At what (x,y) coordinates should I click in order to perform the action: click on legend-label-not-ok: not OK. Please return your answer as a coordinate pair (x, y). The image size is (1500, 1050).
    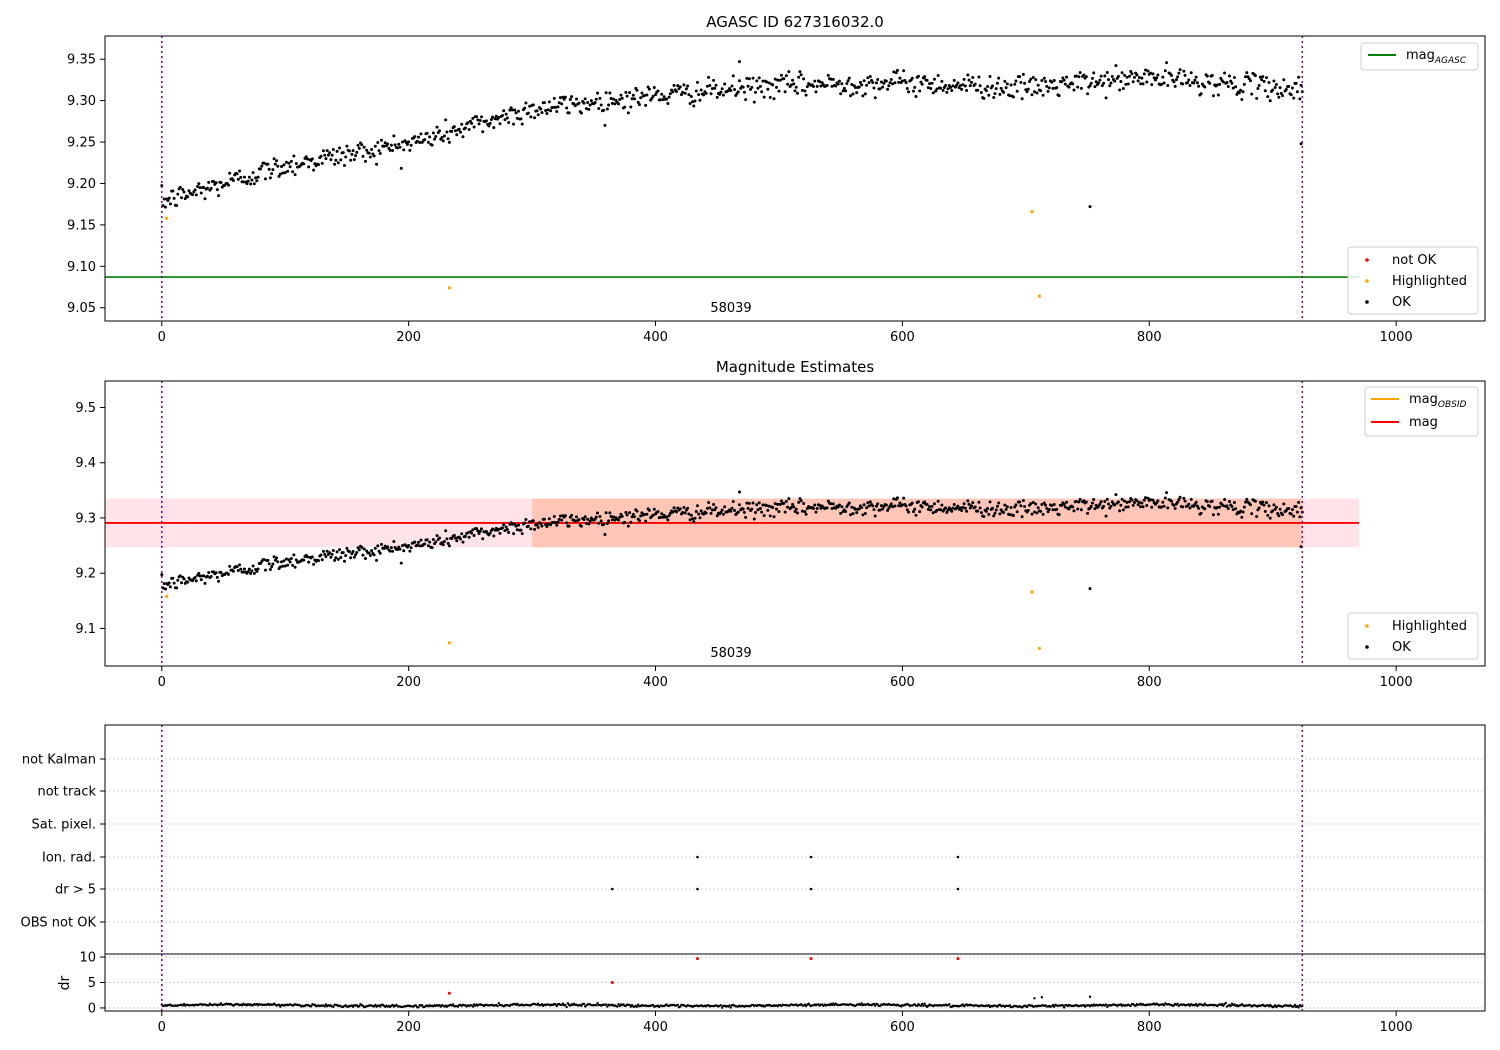
    Looking at the image, I should click on (1414, 260).